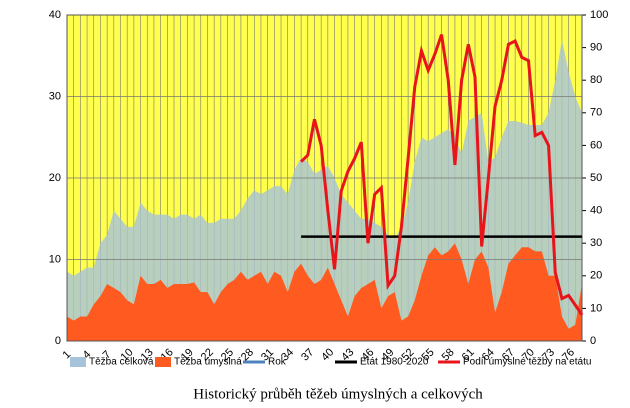  I want to click on y2-tick-label: 20, so click(596, 276).